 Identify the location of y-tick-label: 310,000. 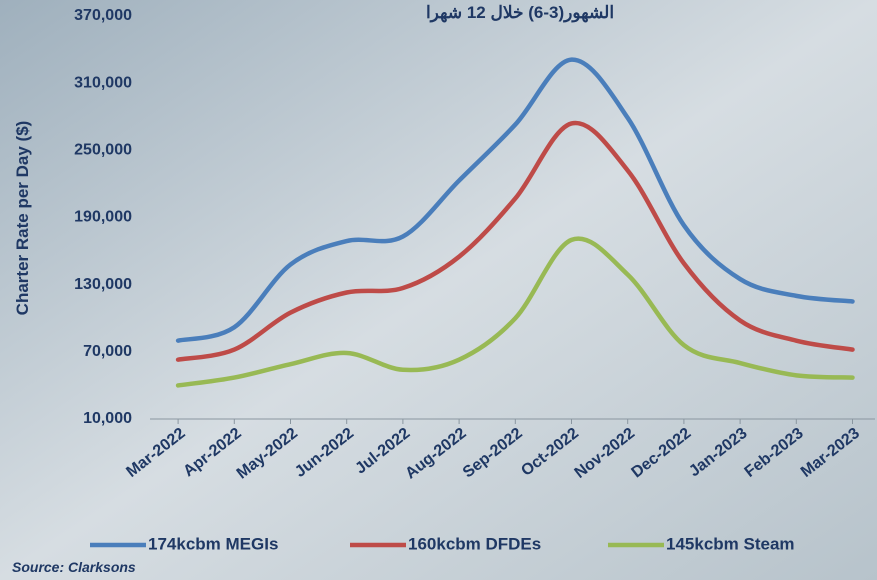
(103, 82).